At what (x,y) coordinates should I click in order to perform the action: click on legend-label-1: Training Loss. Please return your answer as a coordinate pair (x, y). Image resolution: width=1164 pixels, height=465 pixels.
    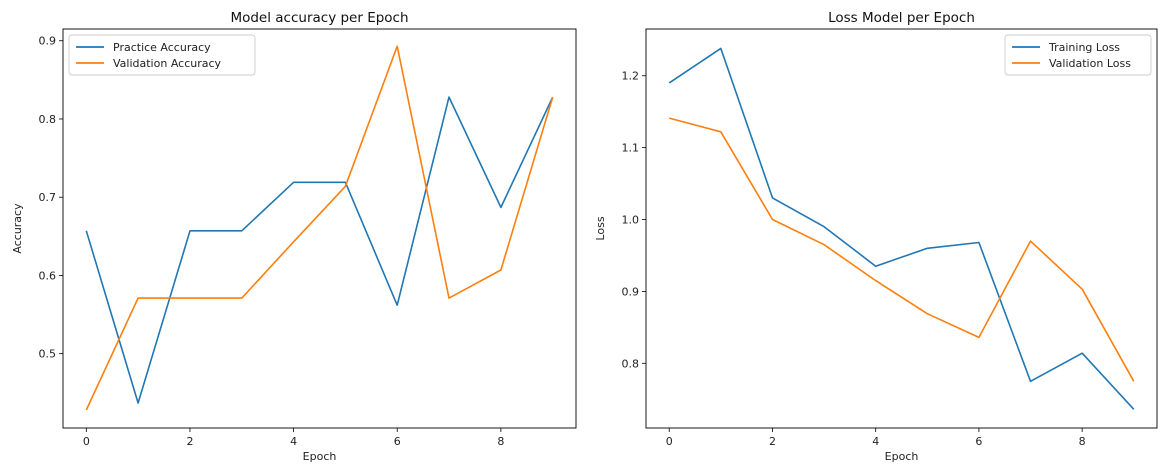
    Looking at the image, I should click on (1084, 47).